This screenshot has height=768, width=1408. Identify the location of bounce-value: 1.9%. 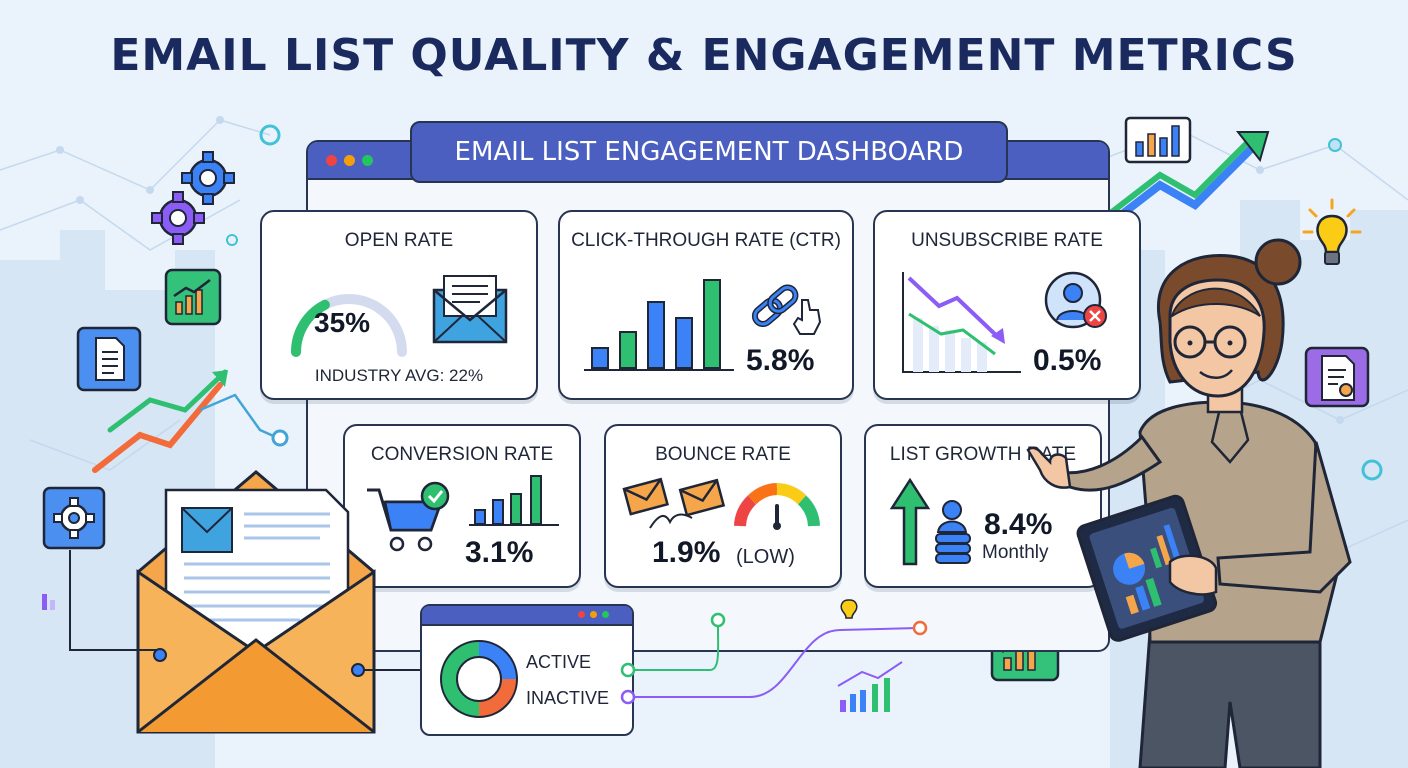
(686, 552).